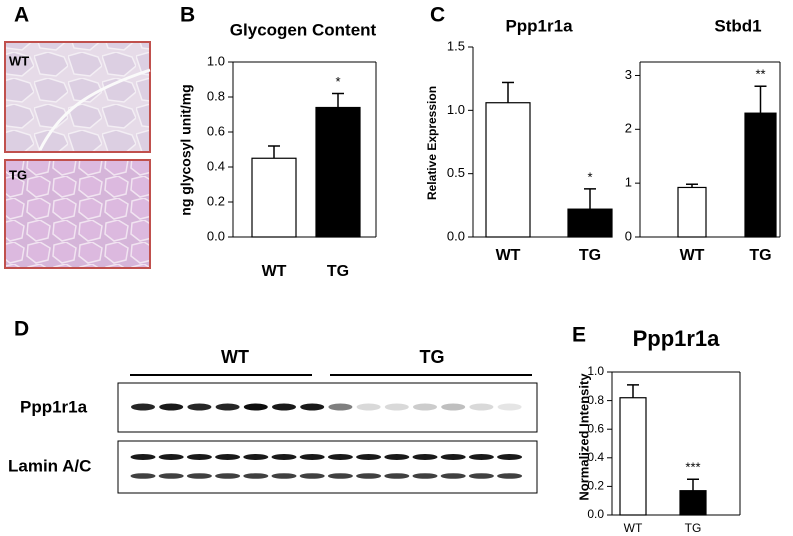 Image resolution: width=793 pixels, height=536 pixels. I want to click on blot-bands, so click(326, 441).